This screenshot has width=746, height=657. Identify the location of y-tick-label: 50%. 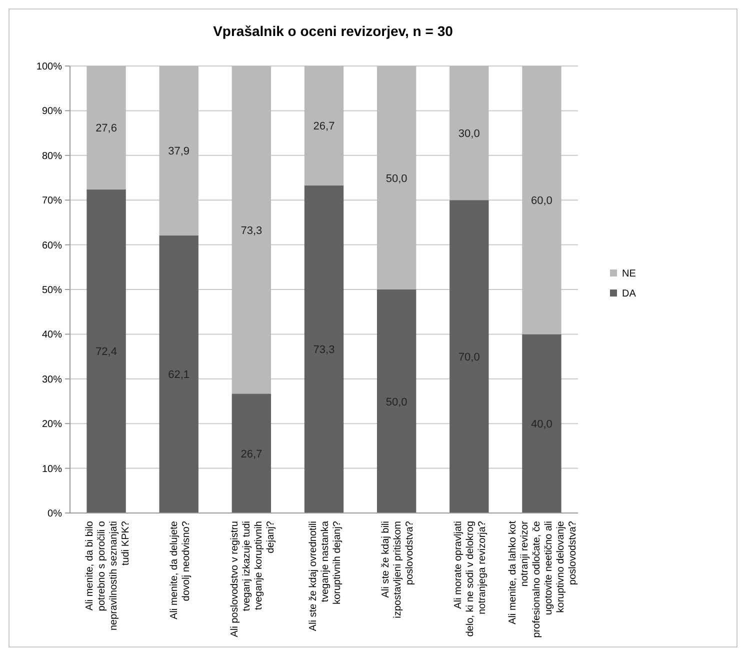
(52, 290).